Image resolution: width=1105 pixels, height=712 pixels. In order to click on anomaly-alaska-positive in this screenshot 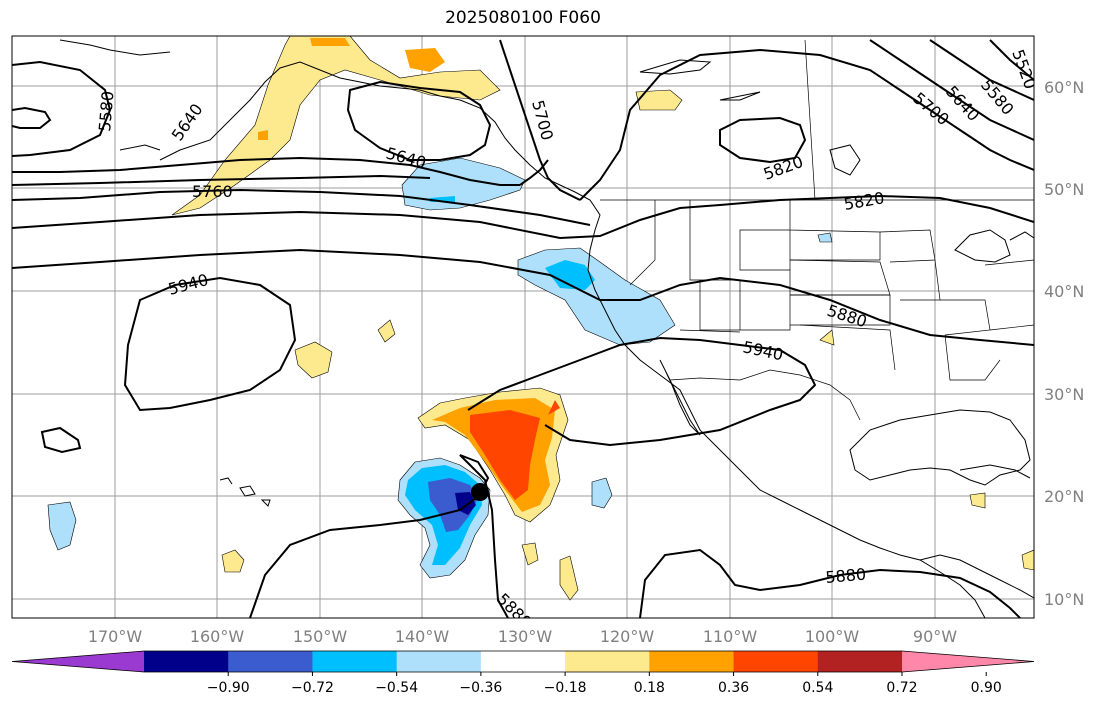, I will do `click(336, 126)`.